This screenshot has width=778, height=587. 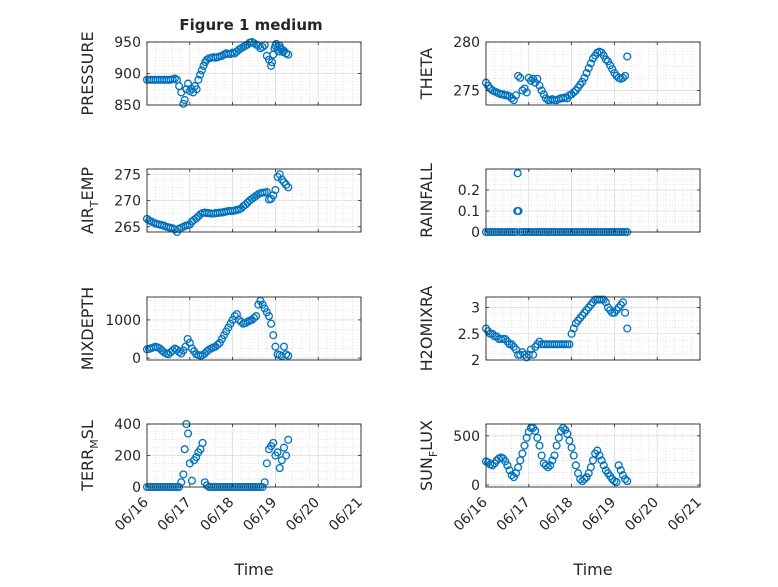 I want to click on x-tick-label: 06/18, so click(x=218, y=515).